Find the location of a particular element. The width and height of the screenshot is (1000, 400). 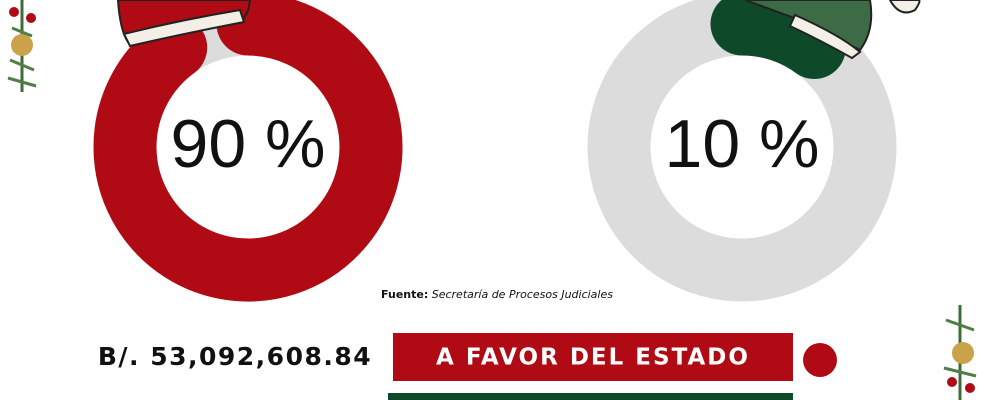

banner-label: A FAVOR DEL ESTADO is located at coordinates (593, 358).